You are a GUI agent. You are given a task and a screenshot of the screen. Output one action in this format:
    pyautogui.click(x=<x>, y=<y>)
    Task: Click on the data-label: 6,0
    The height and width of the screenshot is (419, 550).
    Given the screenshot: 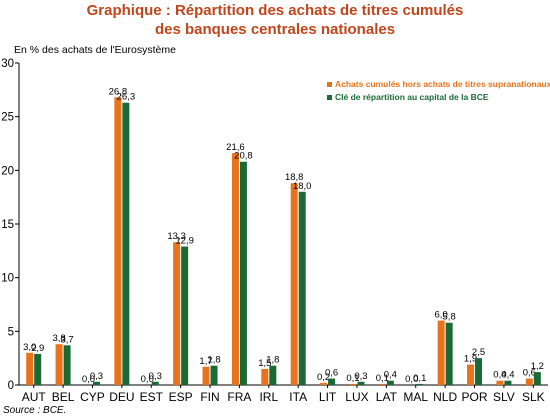 What is the action you would take?
    pyautogui.click(x=441, y=315)
    